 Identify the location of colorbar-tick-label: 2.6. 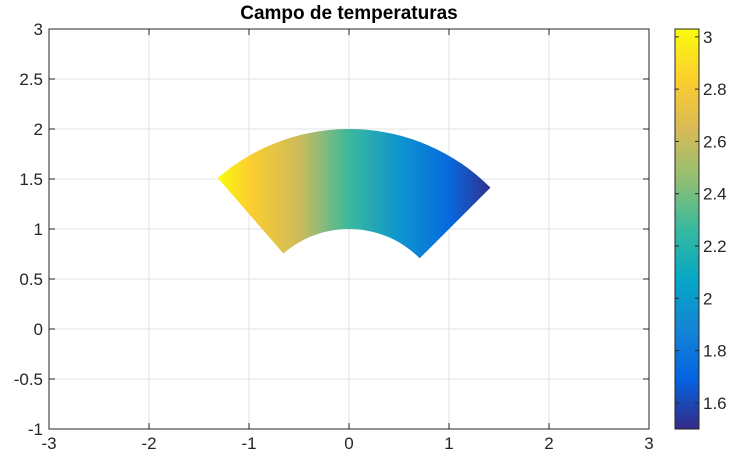
(715, 141).